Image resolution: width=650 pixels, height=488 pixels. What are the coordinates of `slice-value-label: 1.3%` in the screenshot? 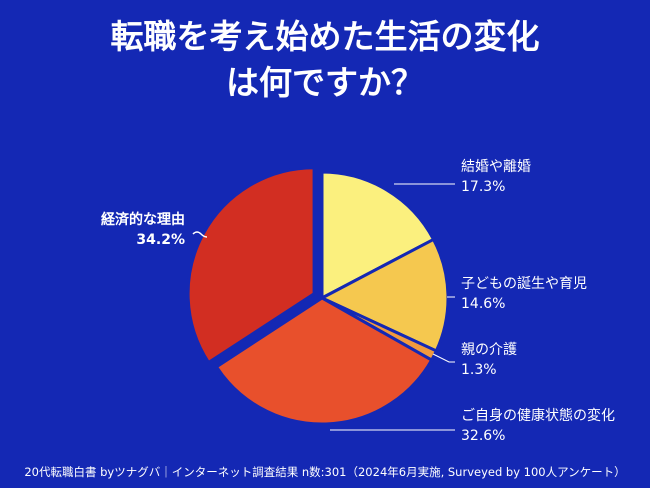 It's located at (479, 370).